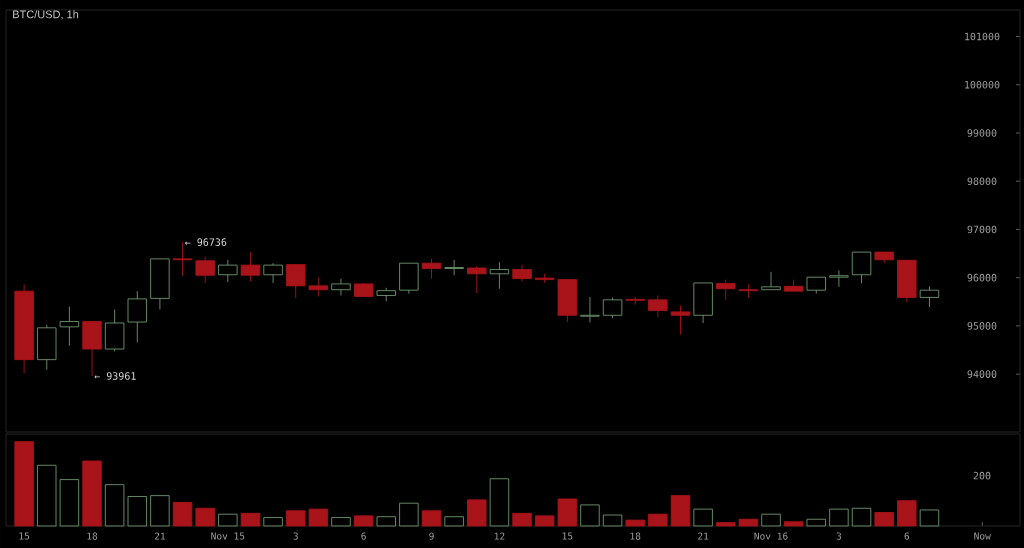 The width and height of the screenshot is (1024, 548). I want to click on y-tick-label: 96000, so click(982, 277).